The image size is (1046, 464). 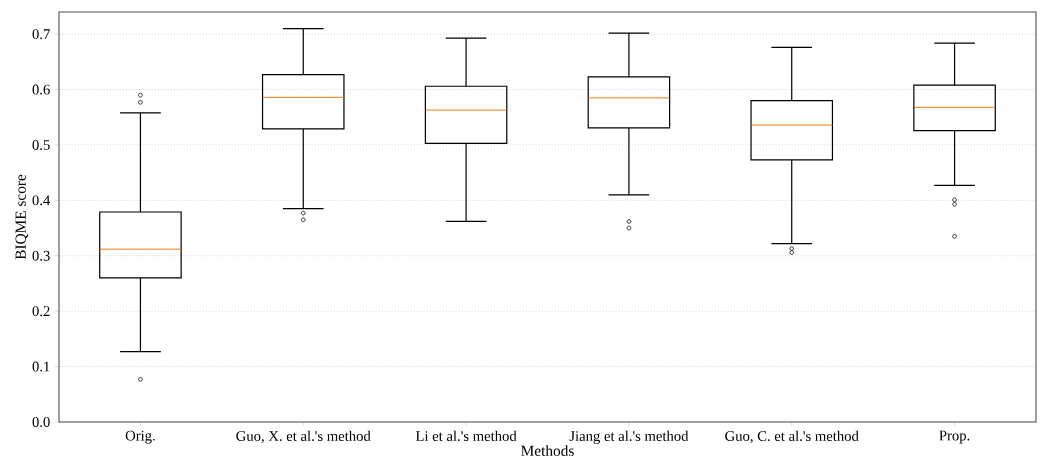 I want to click on x-tick-label: Guo, X. et al.'s method, so click(x=303, y=437).